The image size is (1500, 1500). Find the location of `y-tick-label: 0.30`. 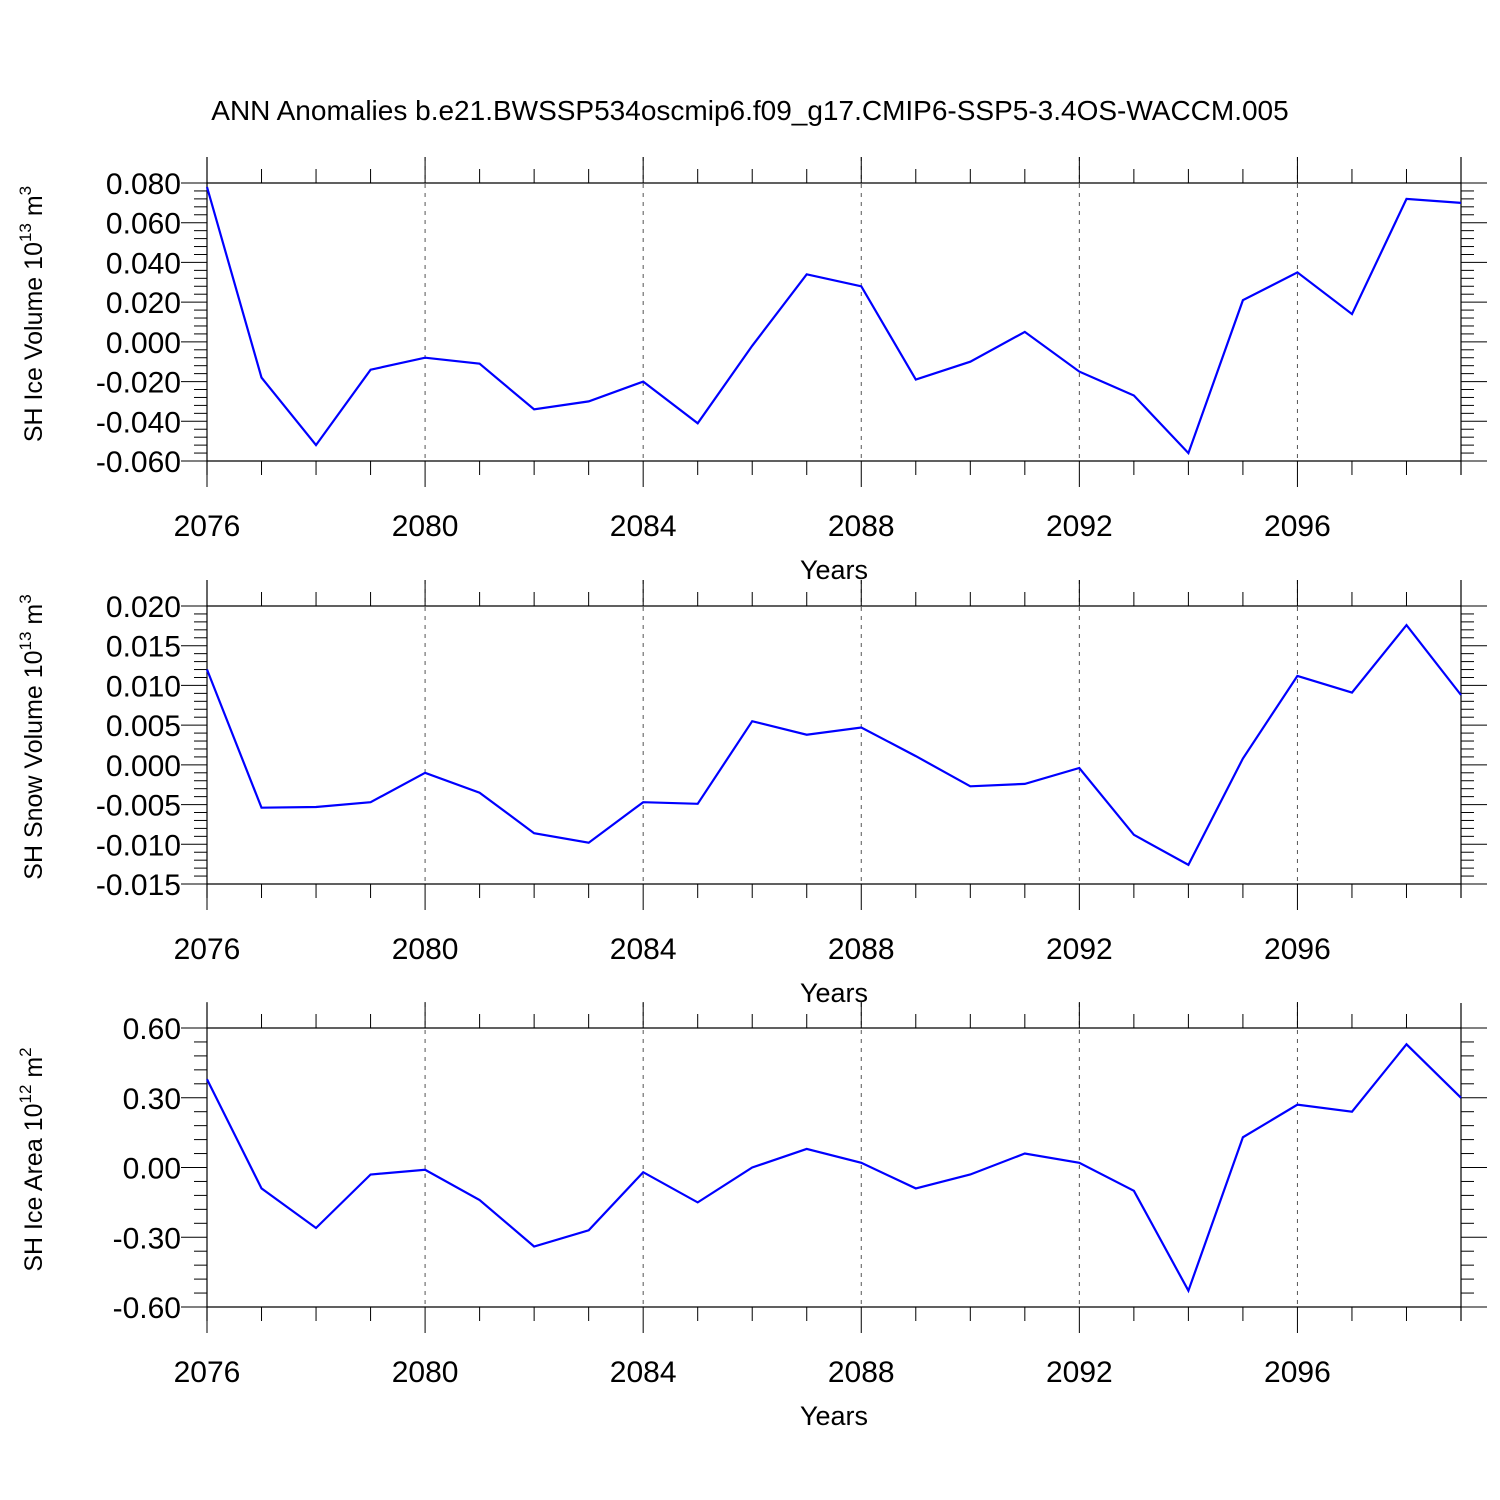

y-tick-label: 0.30 is located at coordinates (152, 1099).